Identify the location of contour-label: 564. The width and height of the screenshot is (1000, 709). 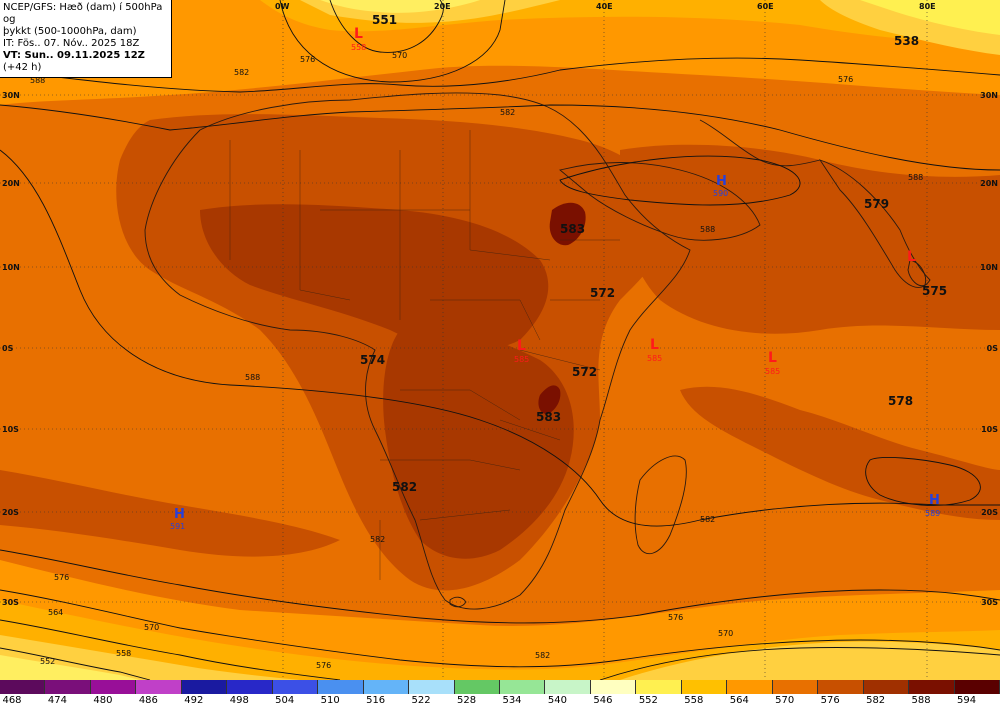
(55, 612).